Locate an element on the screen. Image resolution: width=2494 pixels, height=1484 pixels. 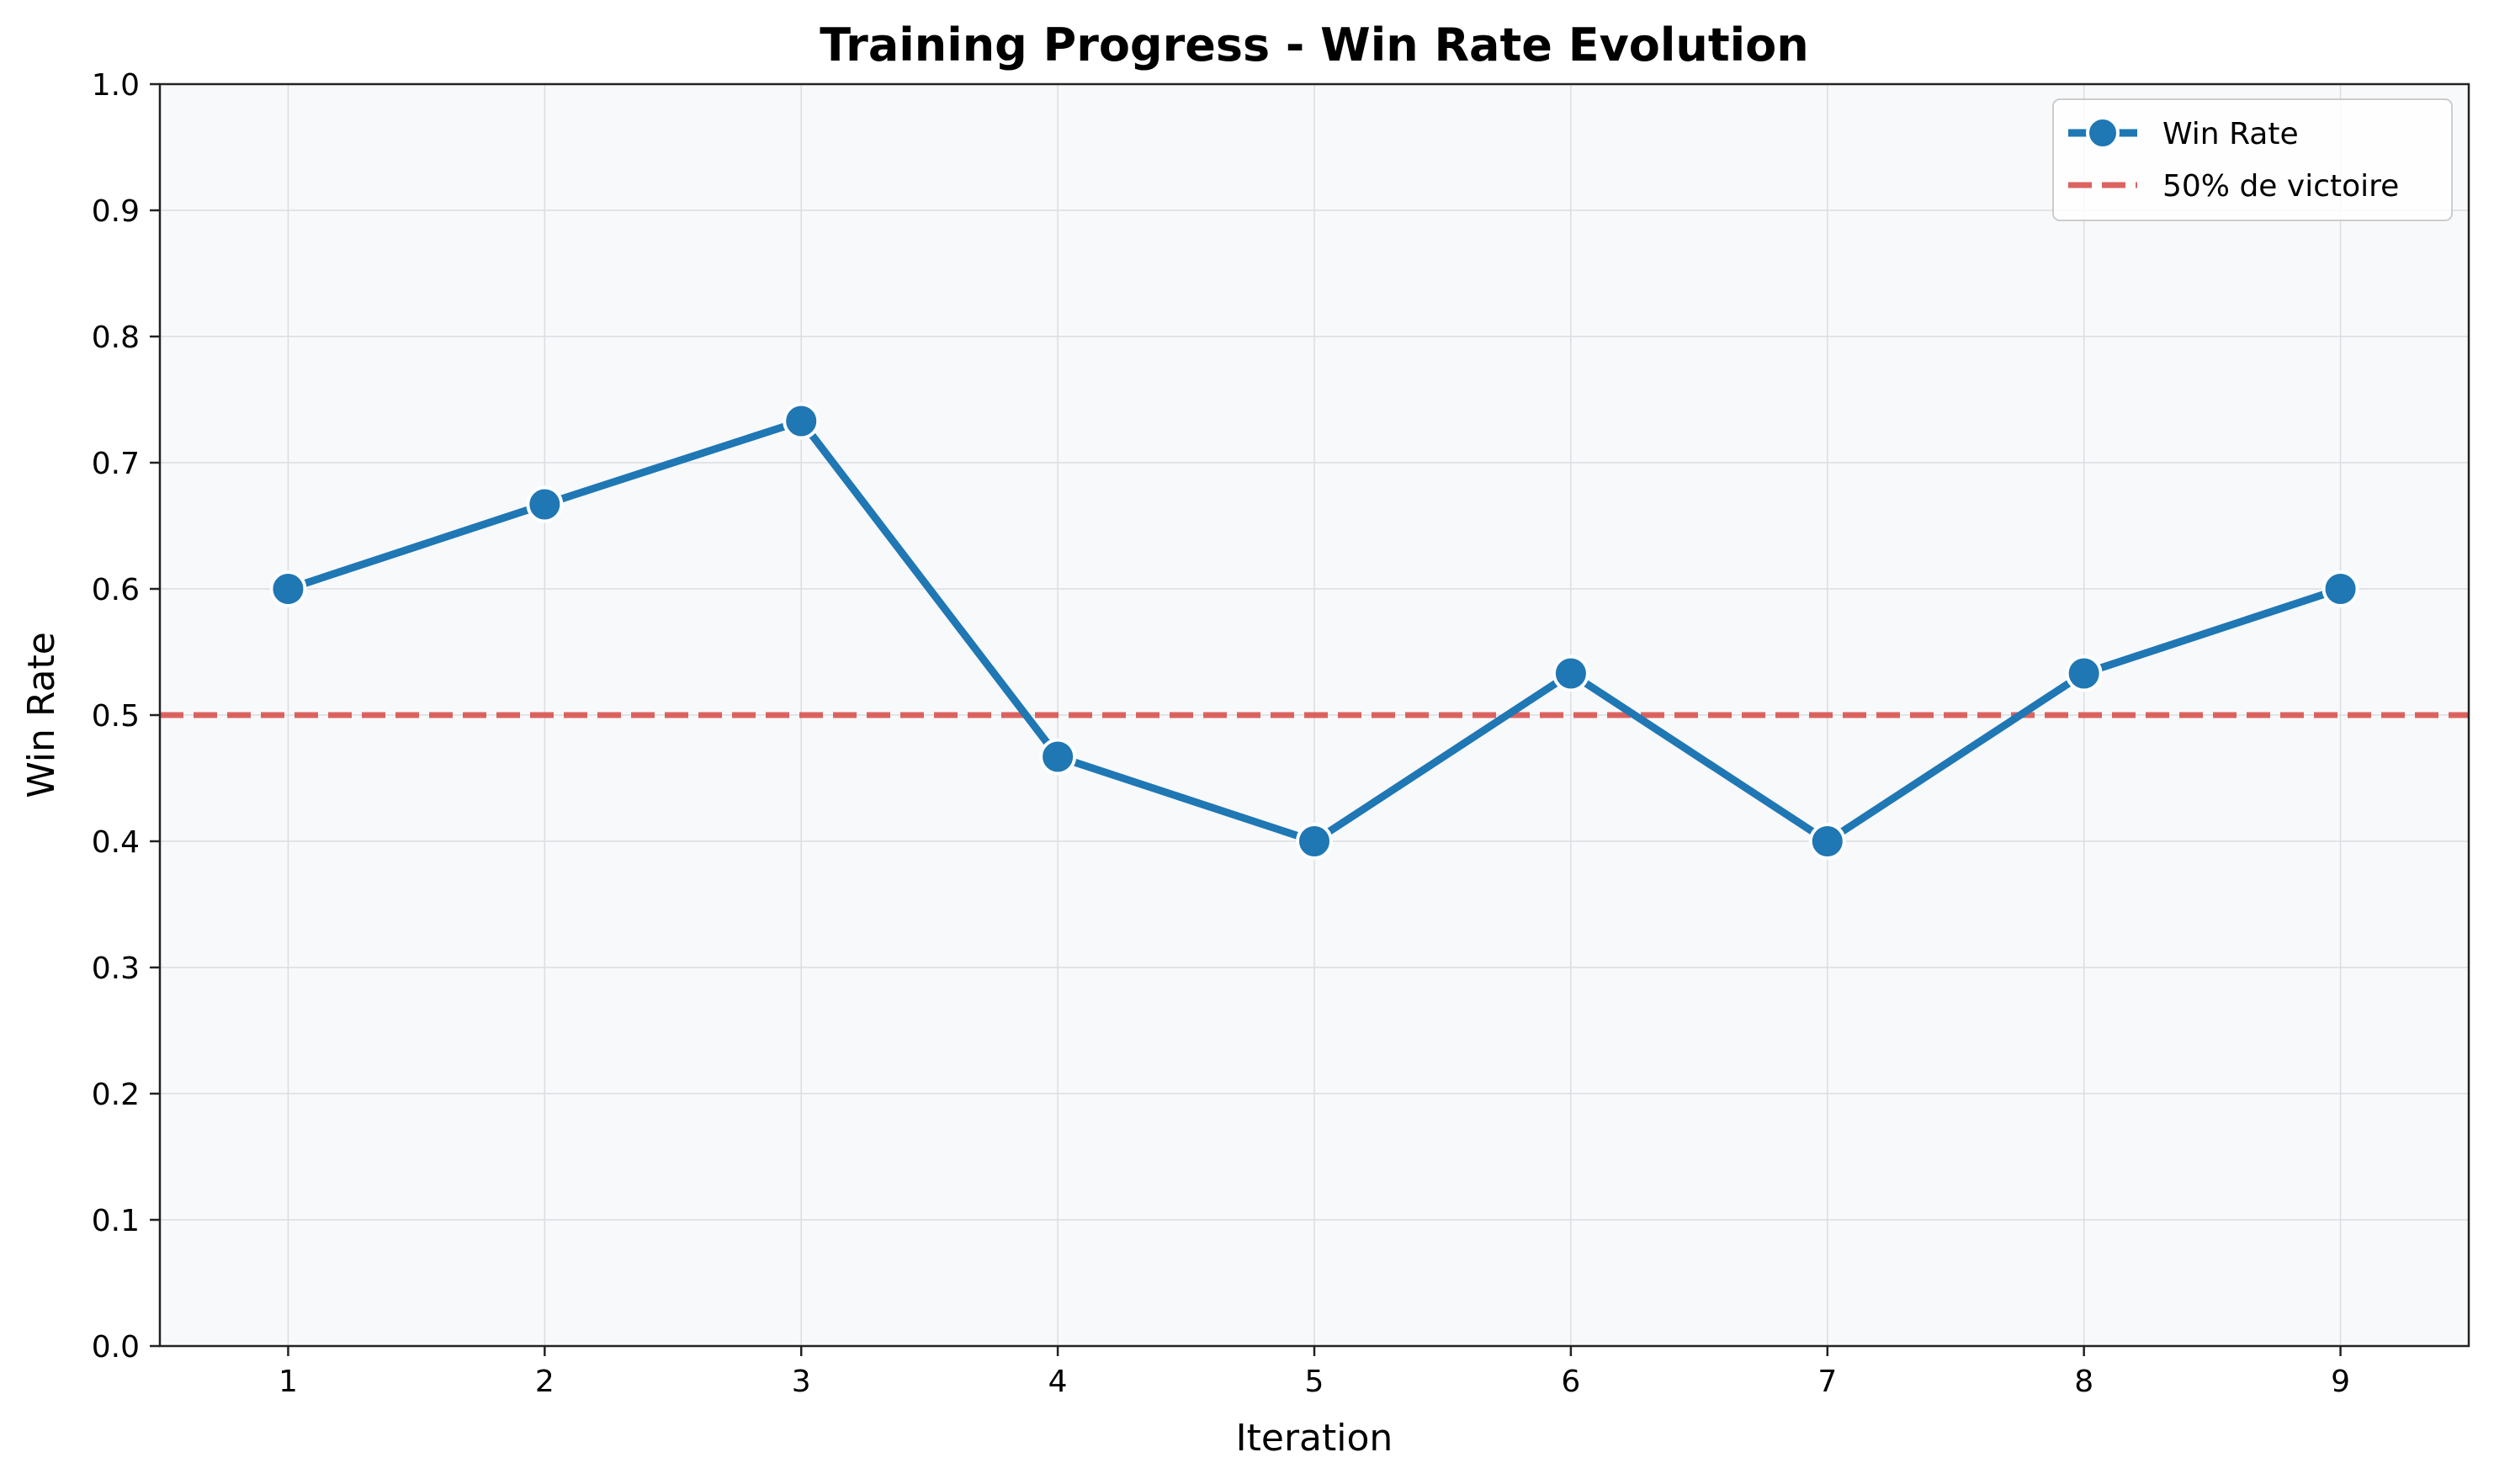
chart-title: Training Progress - Win Rate Evolution is located at coordinates (1314, 45).